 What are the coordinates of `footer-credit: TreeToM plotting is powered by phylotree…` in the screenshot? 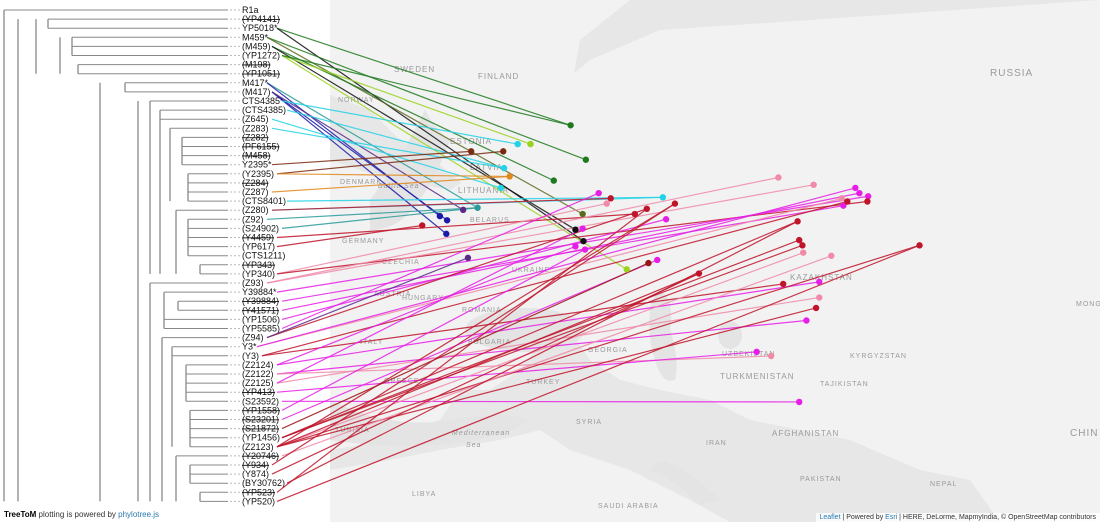 It's located at (81, 514).